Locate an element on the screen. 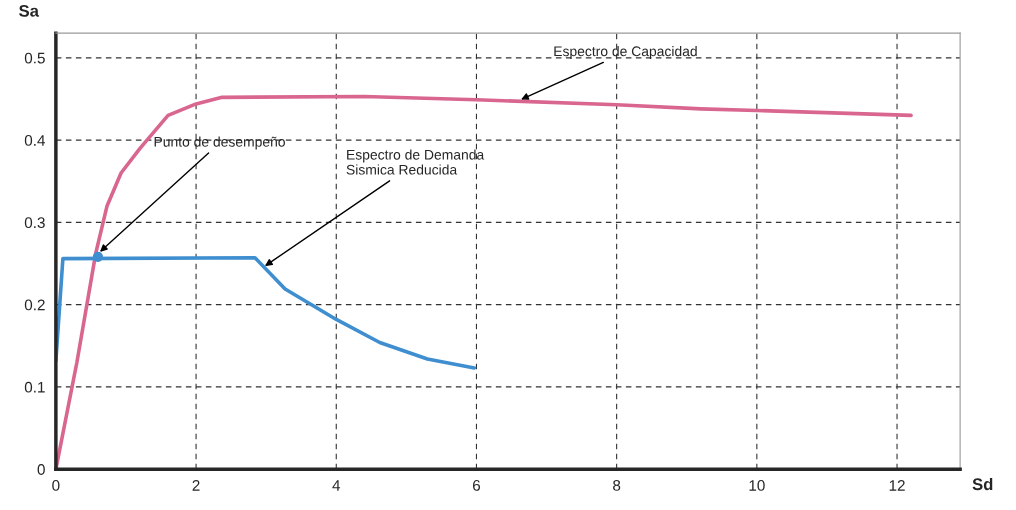 The height and width of the screenshot is (510, 1016). y-tick-label: 0.4 is located at coordinates (35, 140).